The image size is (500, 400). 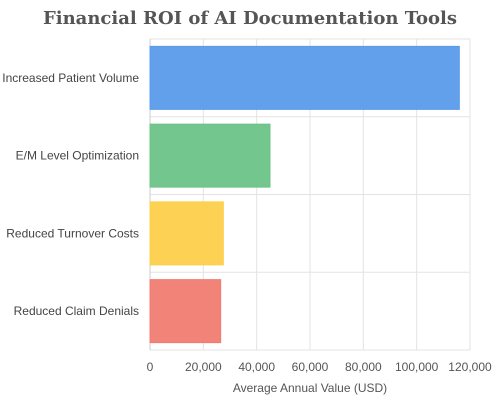 I want to click on x-tick-labels: 0 20,000 40,000 60,000 80,000 100,000 120,000, so click(x=319, y=367).